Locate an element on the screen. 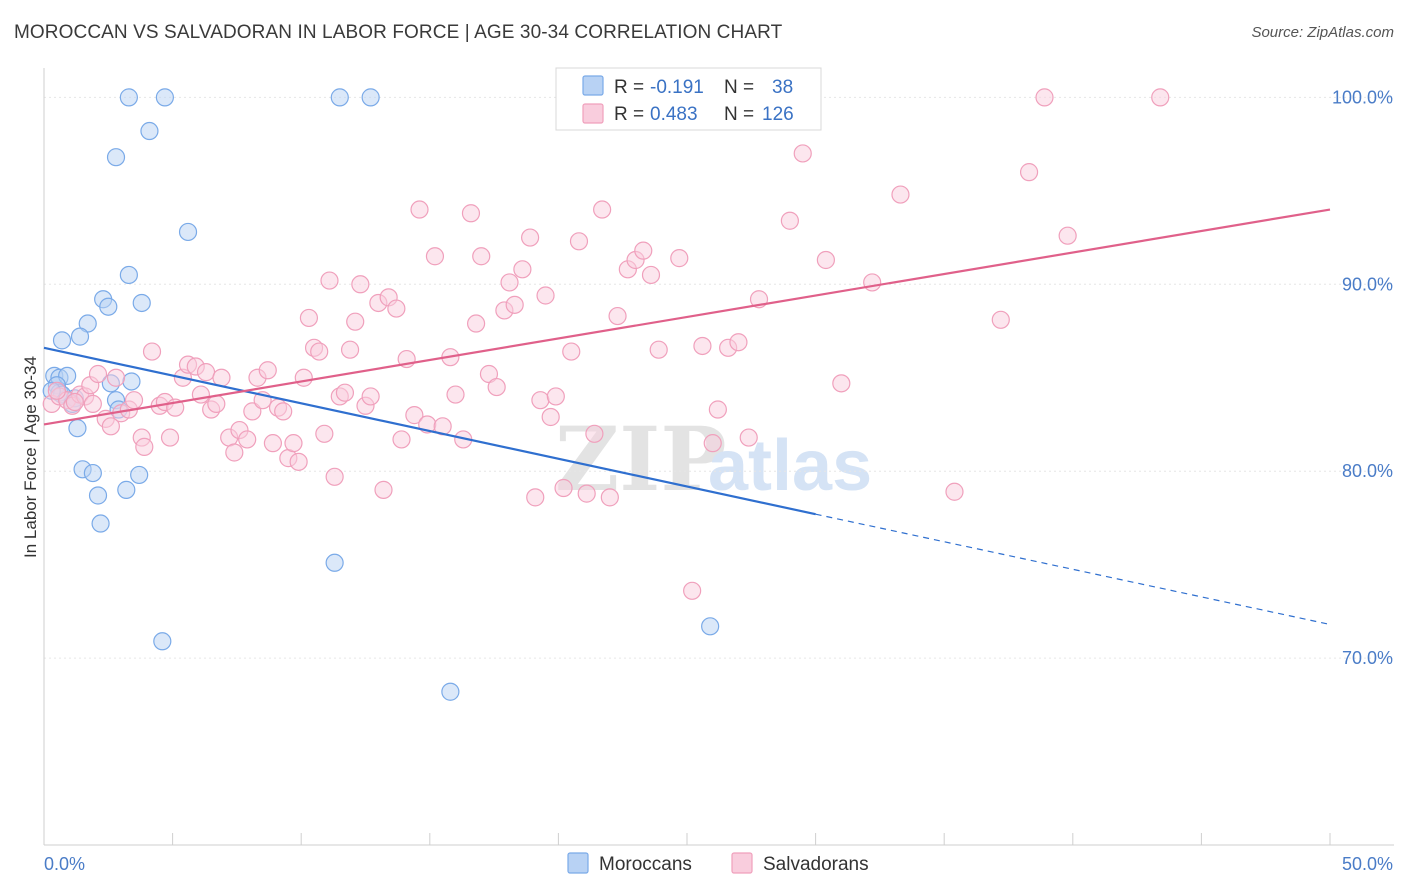 The height and width of the screenshot is (892, 1406). legend-n-label: N = is located at coordinates (739, 87).